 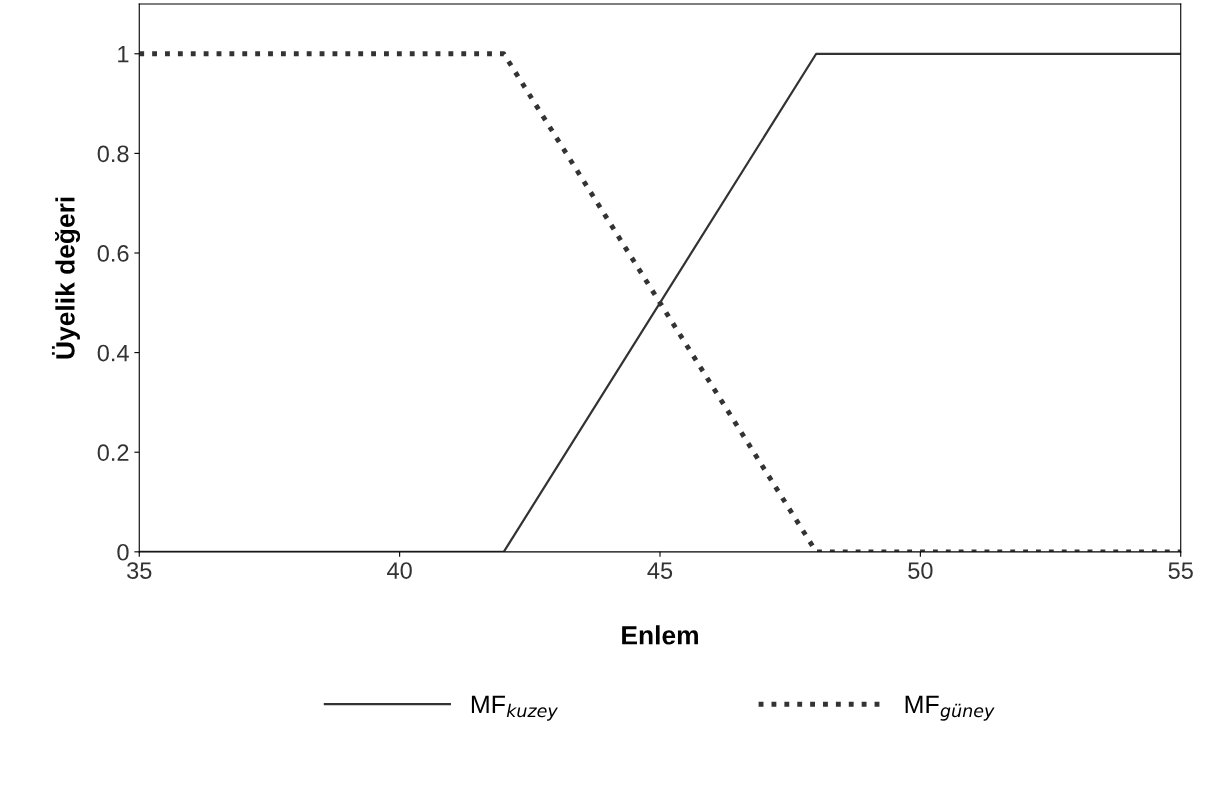 What do you see at coordinates (950, 708) in the screenshot?
I see `legend-label: MF$_{güney}$` at bounding box center [950, 708].